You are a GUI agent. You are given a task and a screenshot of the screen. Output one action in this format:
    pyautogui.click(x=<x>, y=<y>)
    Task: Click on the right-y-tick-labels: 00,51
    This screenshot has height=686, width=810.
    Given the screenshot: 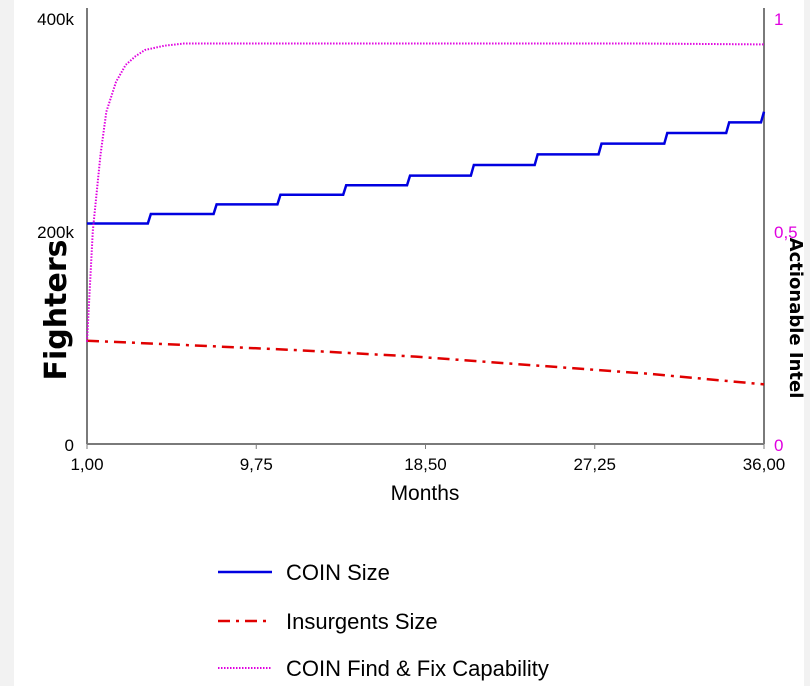 What is the action you would take?
    pyautogui.click(x=786, y=232)
    